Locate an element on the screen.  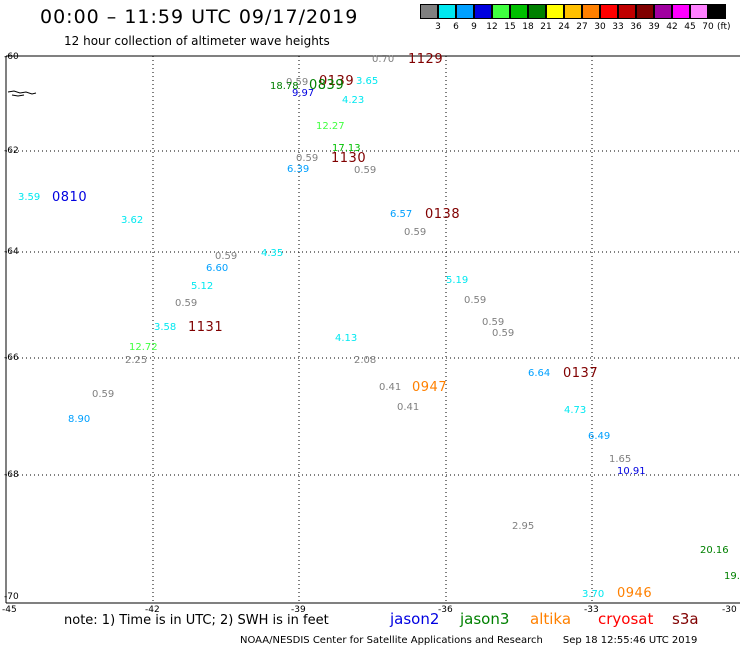
legend-label: 36 is located at coordinates (636, 27).